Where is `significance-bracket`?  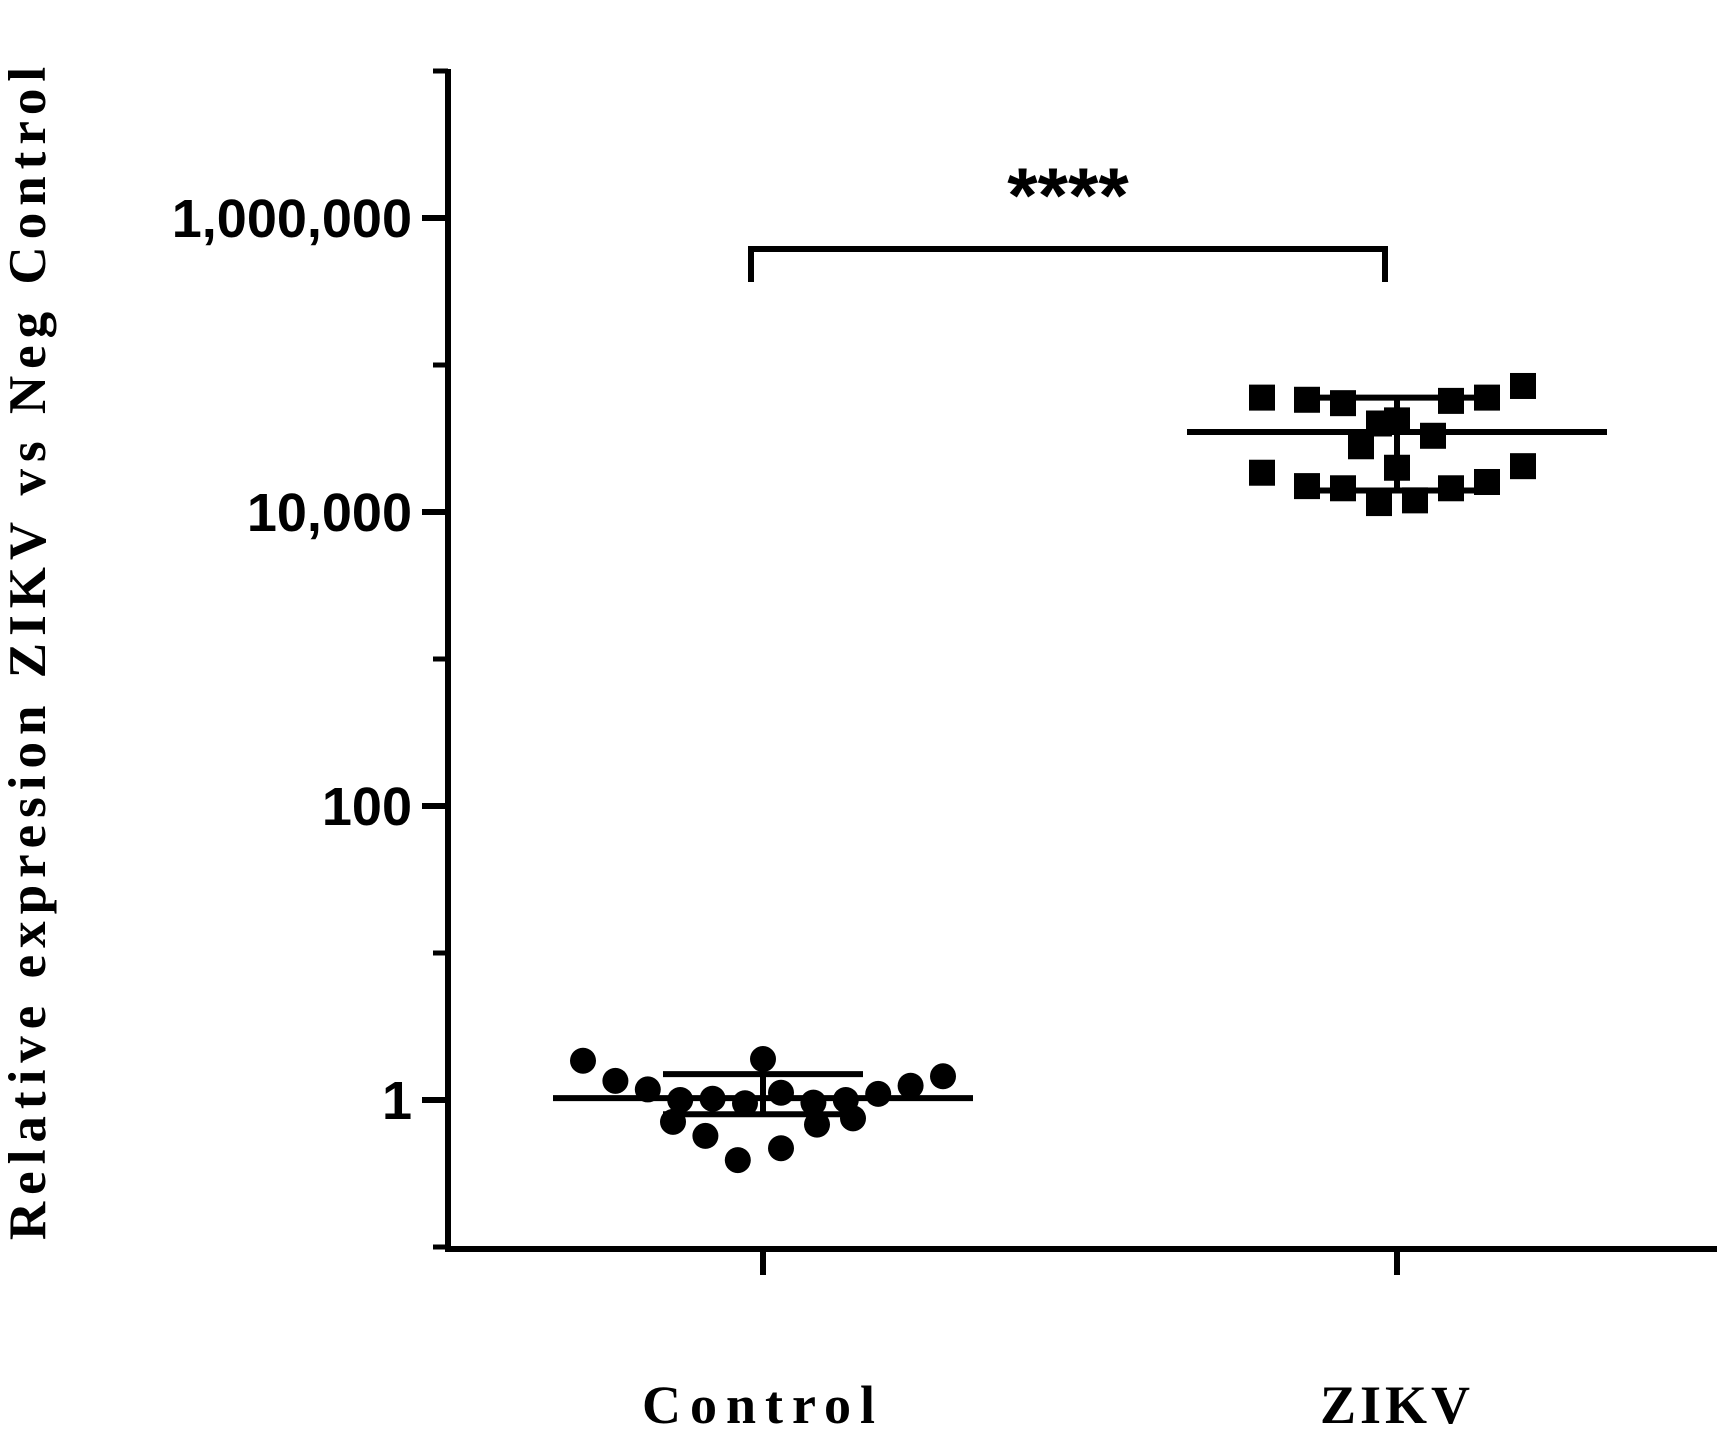
significance-bracket is located at coordinates (1068, 264).